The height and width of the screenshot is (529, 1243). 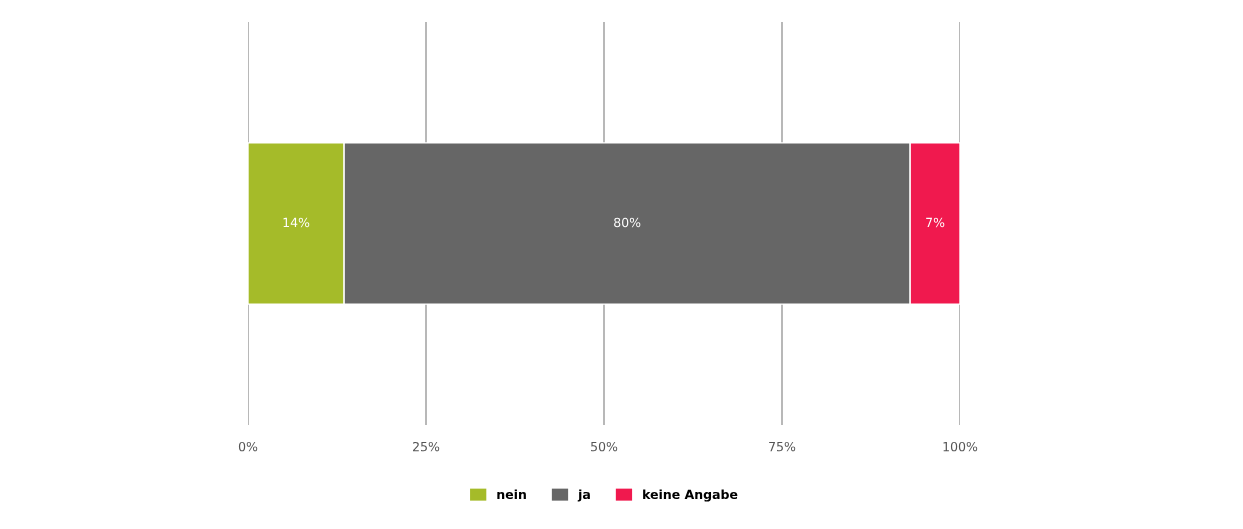 What do you see at coordinates (935, 222) in the screenshot?
I see `data-label: 7%` at bounding box center [935, 222].